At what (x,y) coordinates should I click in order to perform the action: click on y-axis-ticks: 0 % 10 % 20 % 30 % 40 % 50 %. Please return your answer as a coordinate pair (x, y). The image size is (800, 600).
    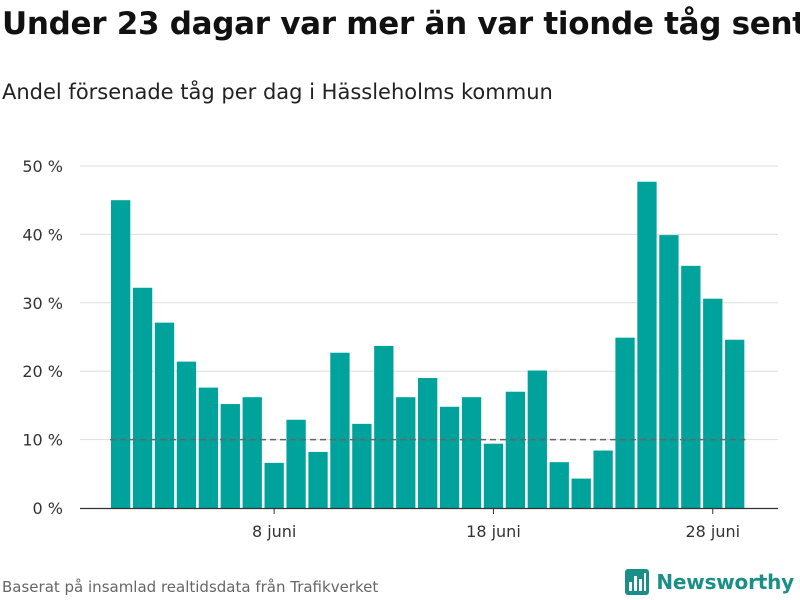
    Looking at the image, I should click on (42, 337).